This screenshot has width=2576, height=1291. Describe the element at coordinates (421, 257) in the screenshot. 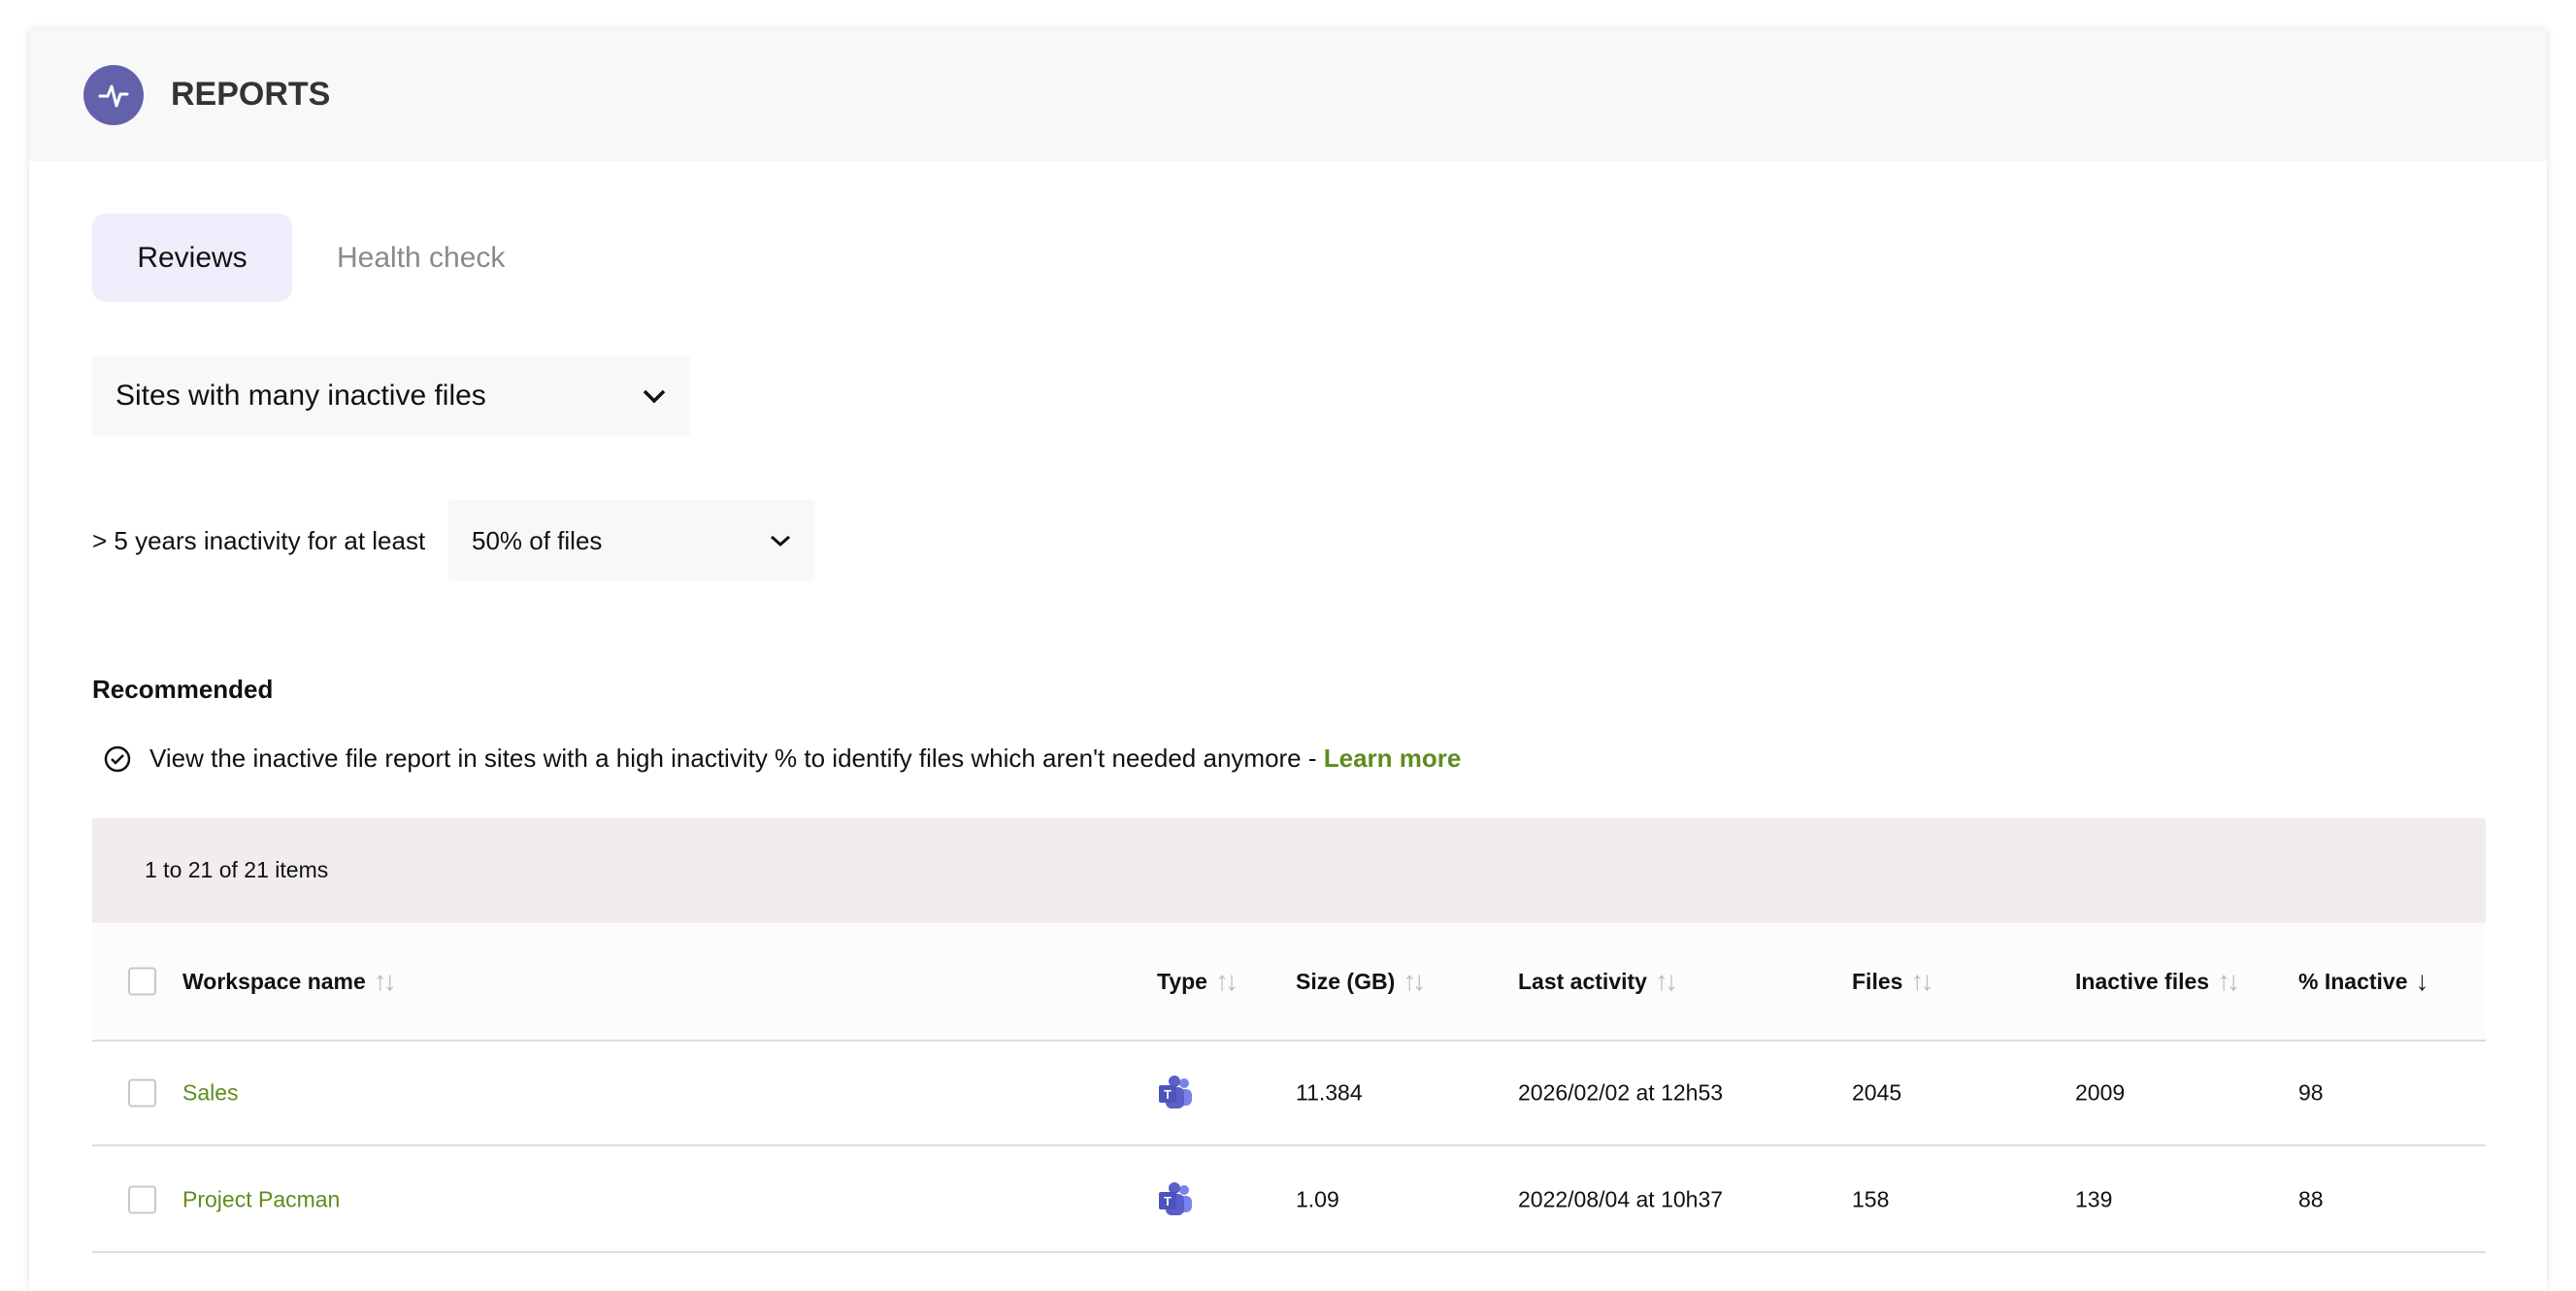

I see `tab-health-check: Health check` at that location.